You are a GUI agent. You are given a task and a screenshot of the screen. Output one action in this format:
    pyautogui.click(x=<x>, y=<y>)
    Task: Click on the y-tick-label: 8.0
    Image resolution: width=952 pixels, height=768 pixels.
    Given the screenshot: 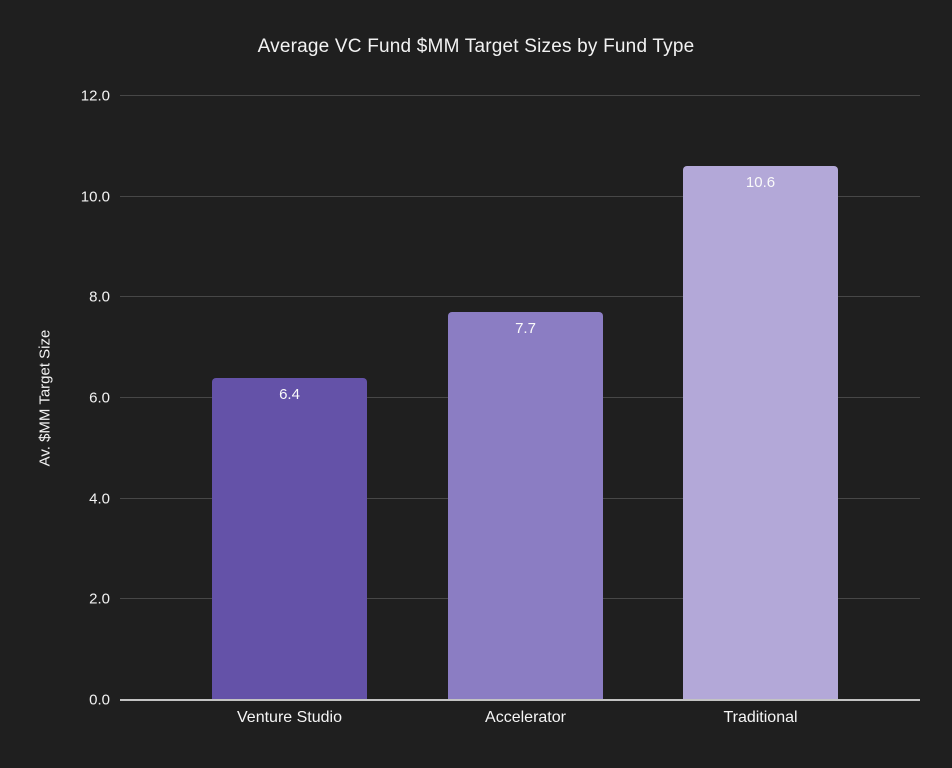 What is the action you would take?
    pyautogui.click(x=99, y=297)
    